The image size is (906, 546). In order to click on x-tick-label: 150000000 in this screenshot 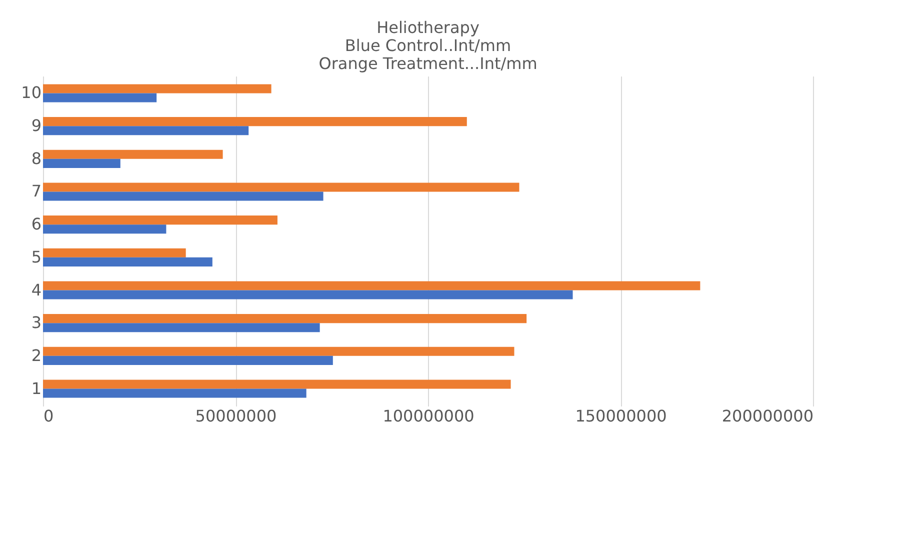, I will do `click(621, 416)`.